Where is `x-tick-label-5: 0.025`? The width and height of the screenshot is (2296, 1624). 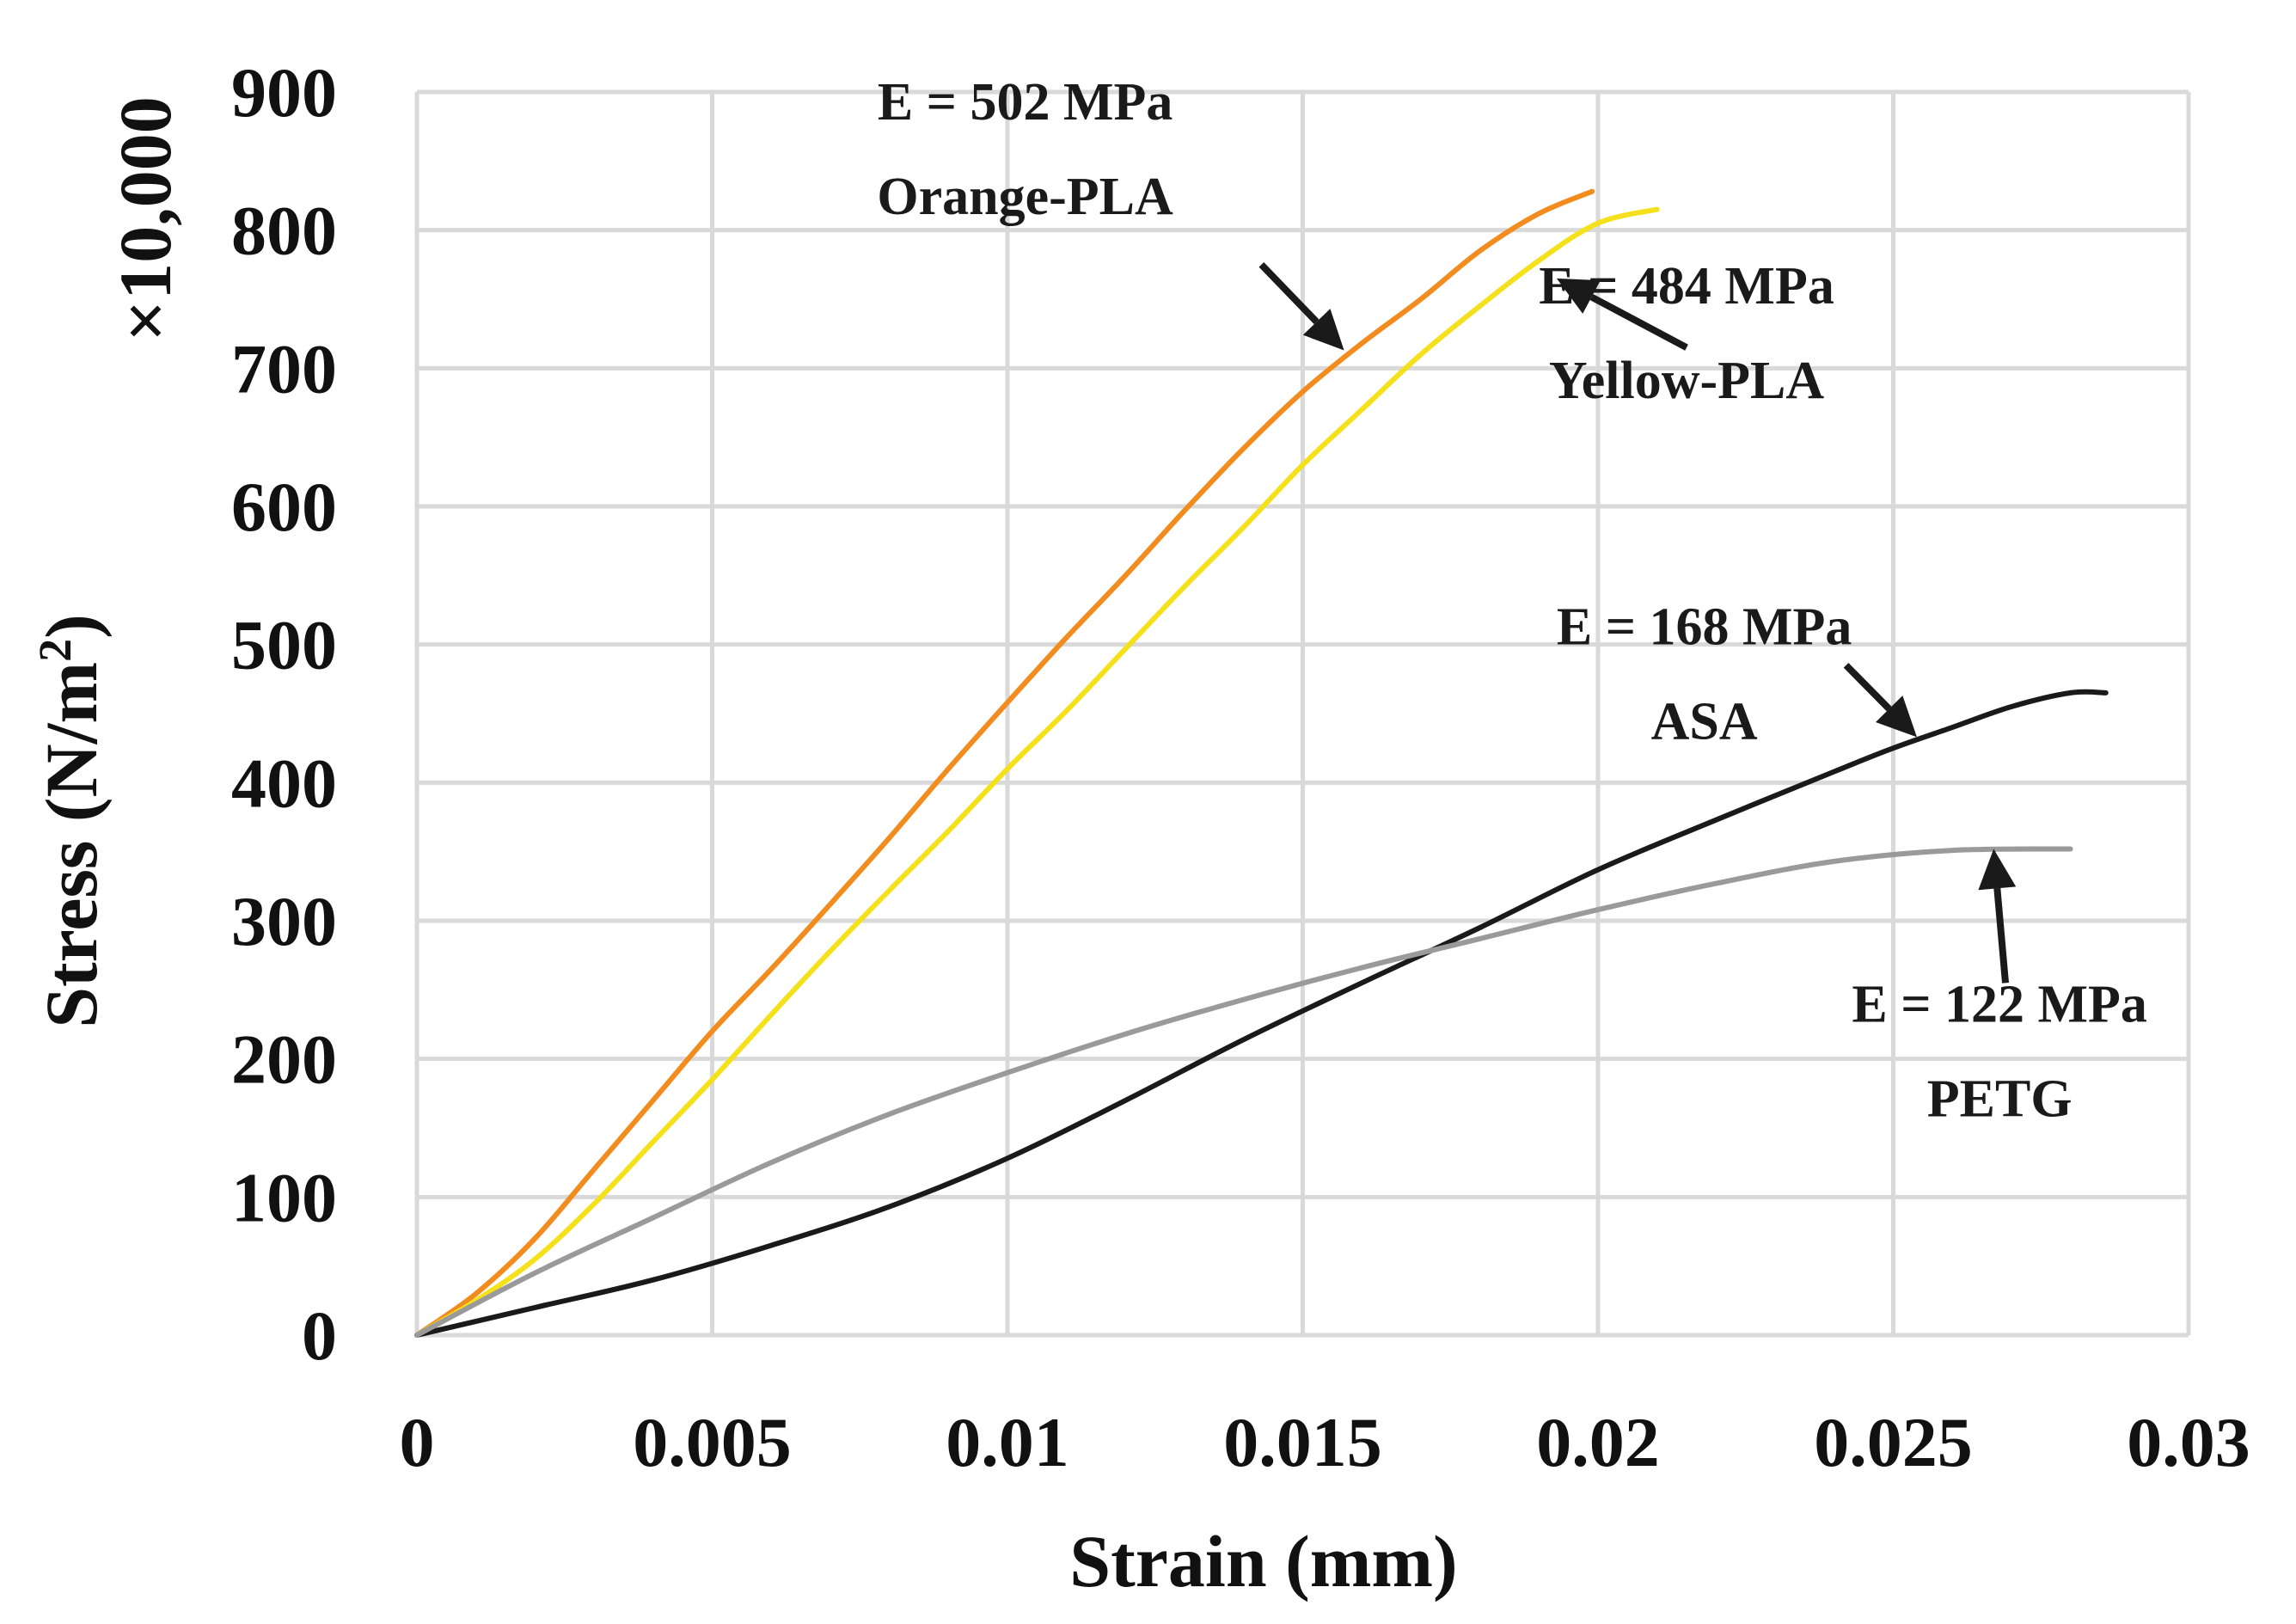 x-tick-label-5: 0.025 is located at coordinates (1893, 1442).